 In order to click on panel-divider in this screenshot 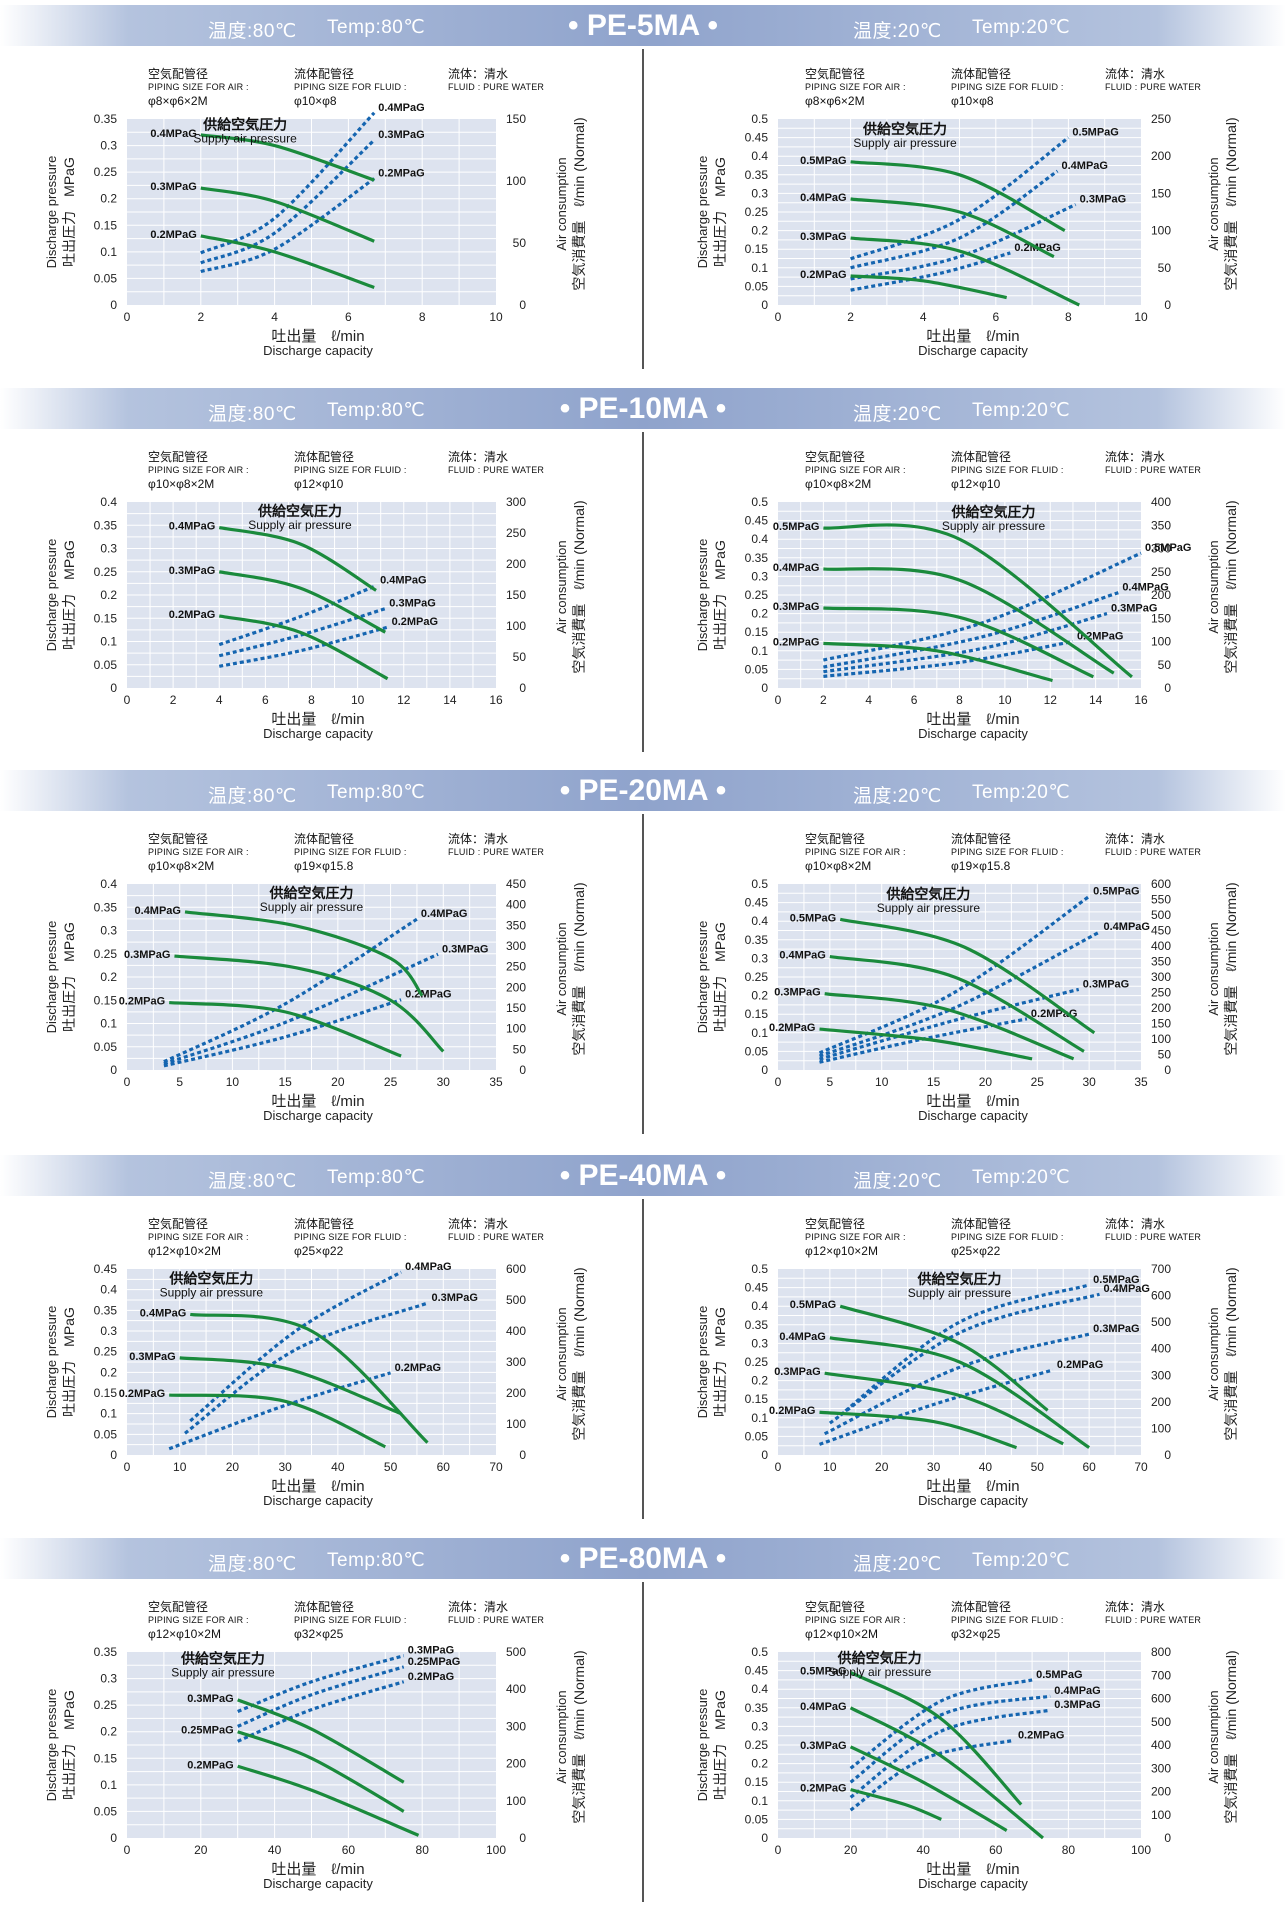, I will do `click(643, 592)`.